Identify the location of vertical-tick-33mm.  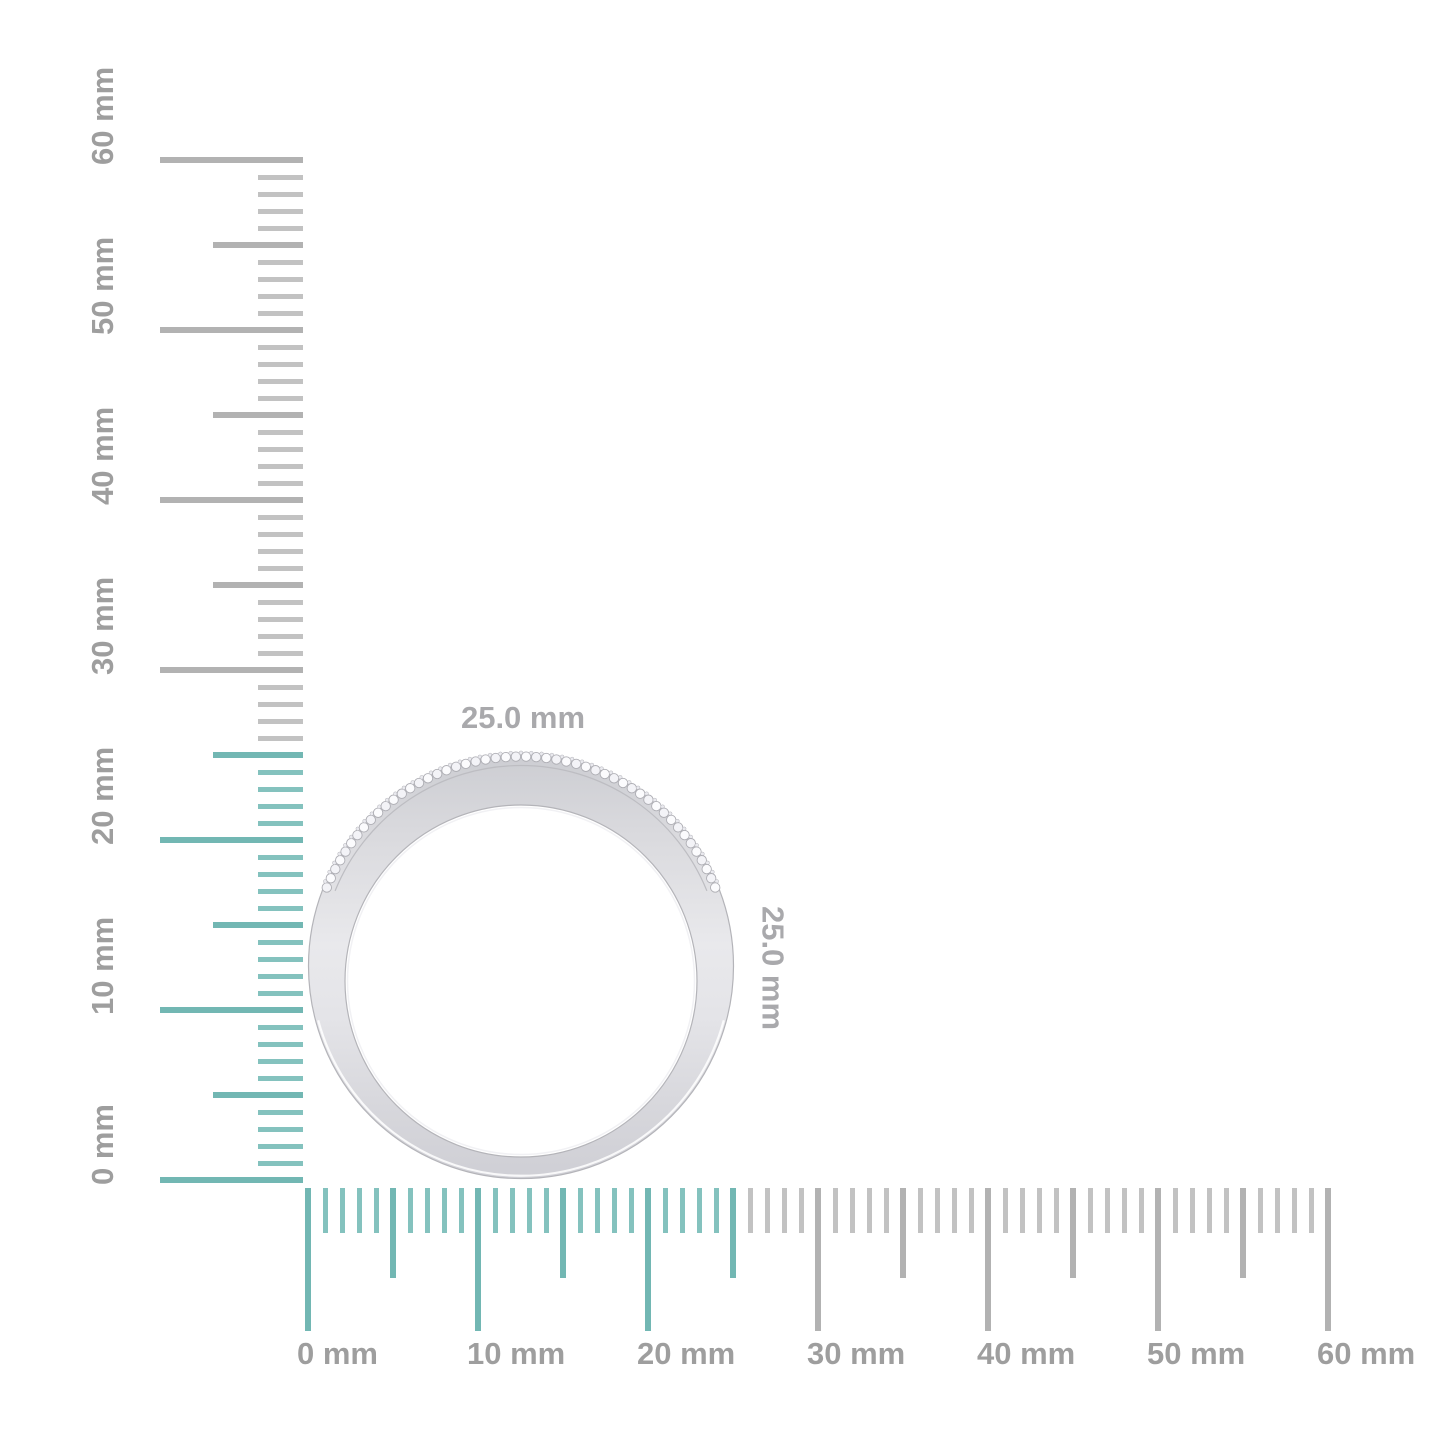
(280, 619).